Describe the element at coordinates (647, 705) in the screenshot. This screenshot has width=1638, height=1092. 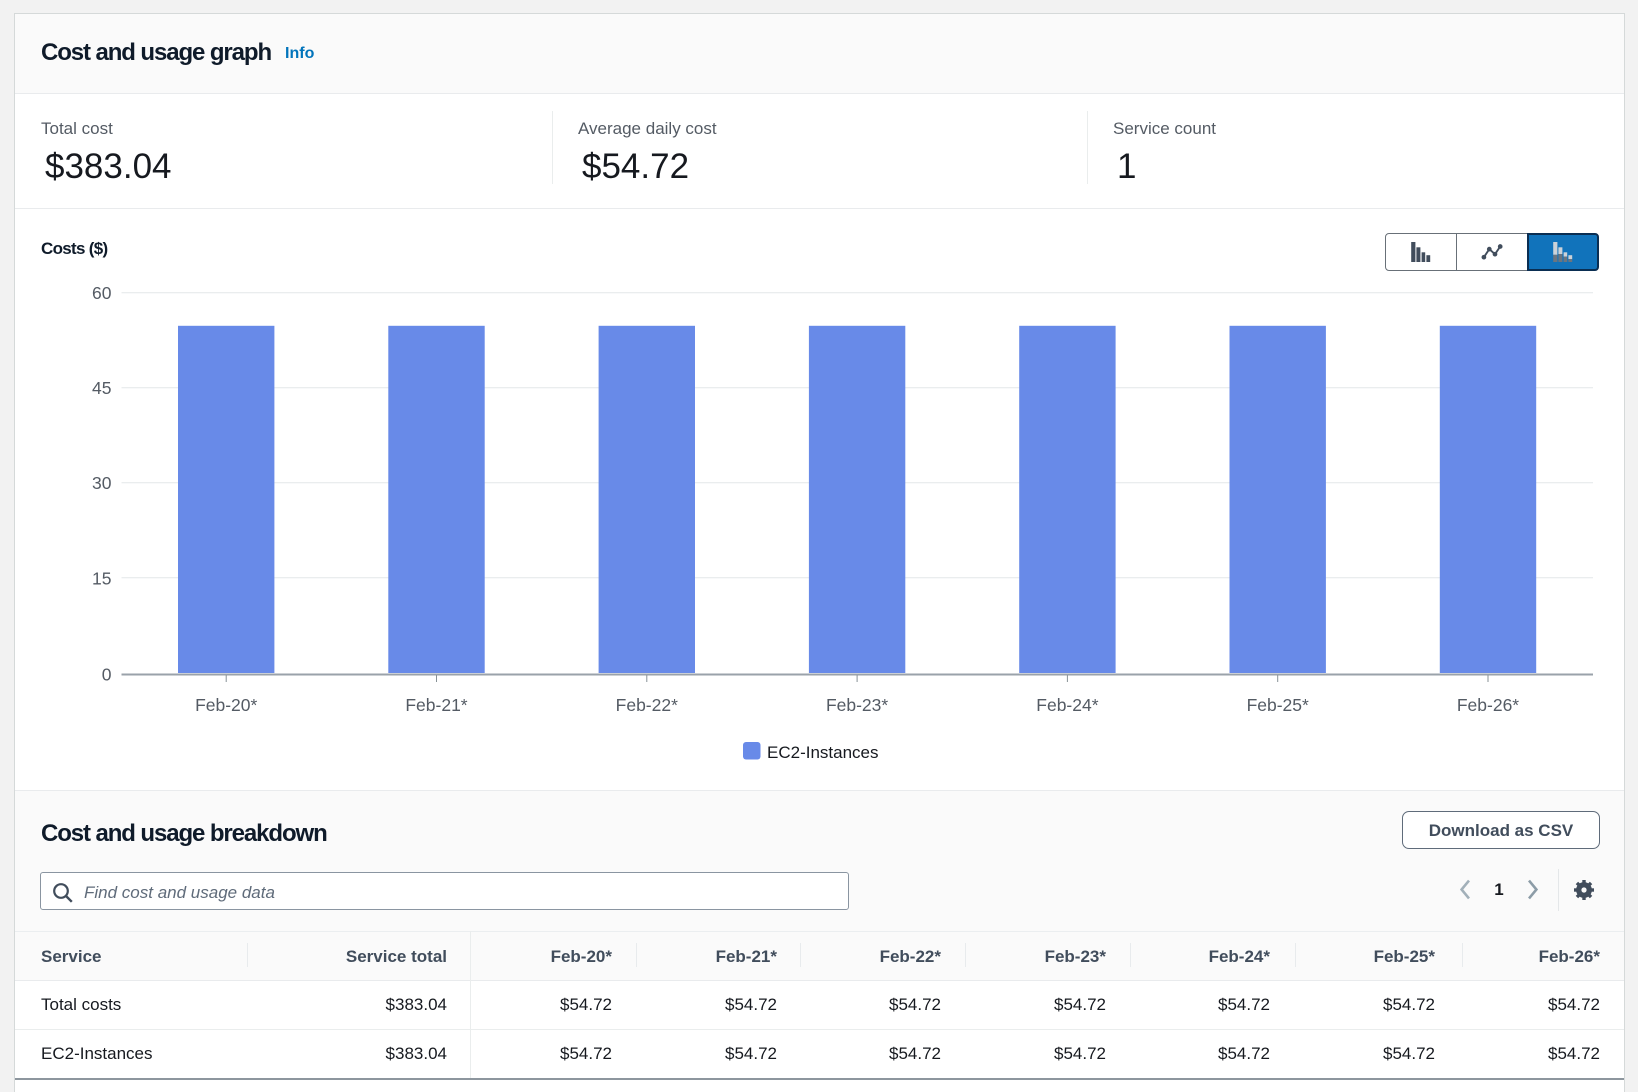
I see `svg-text: Feb-22*` at that location.